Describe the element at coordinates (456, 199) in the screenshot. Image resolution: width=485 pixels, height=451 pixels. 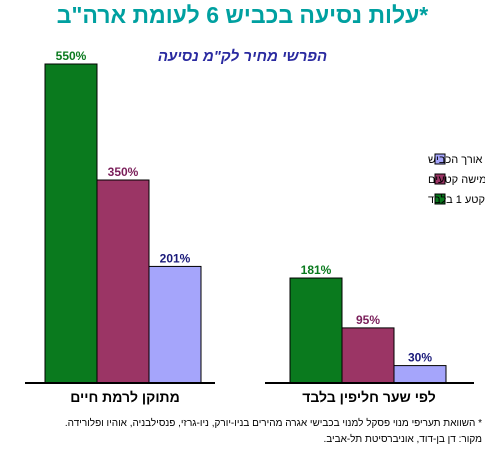
I see `legend-label: קטע 1 בלבד` at that location.